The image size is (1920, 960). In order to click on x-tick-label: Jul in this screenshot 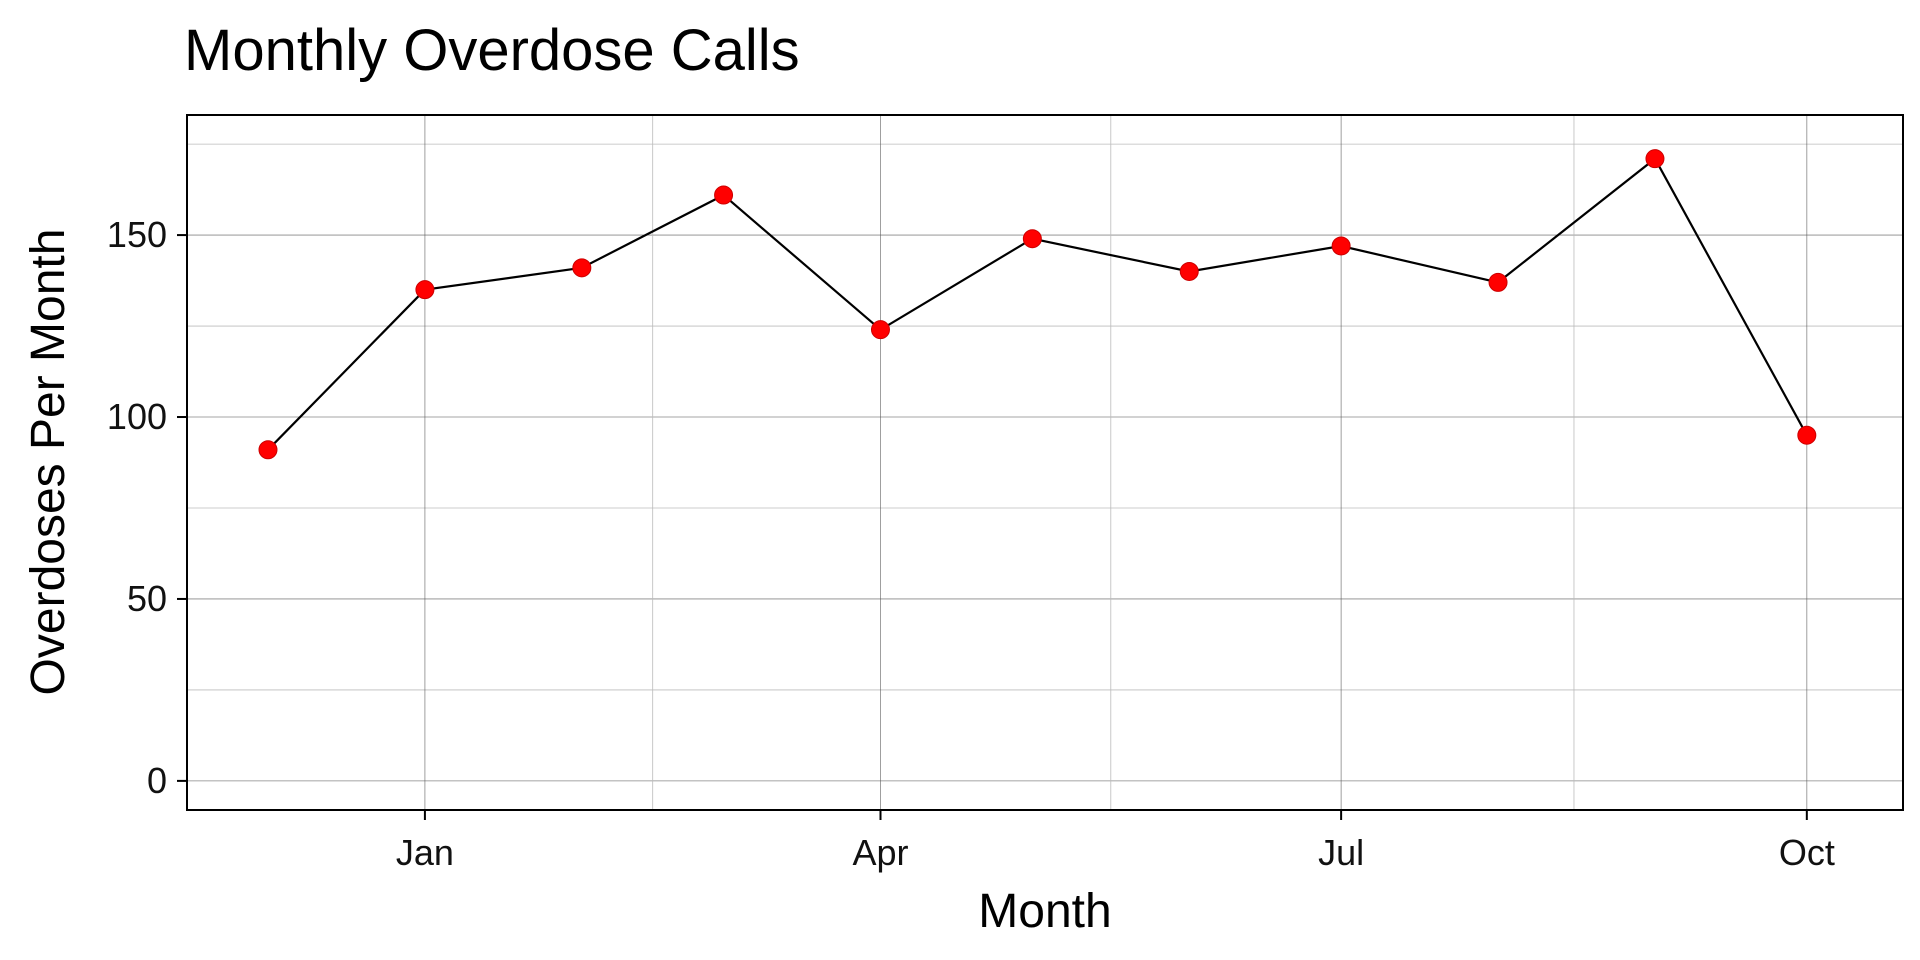, I will do `click(1341, 852)`.